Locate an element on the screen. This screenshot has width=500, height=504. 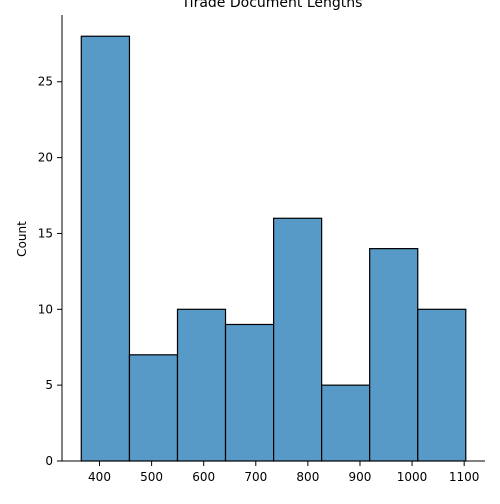
chart-title: Tirade Document Lengths is located at coordinates (272, 5).